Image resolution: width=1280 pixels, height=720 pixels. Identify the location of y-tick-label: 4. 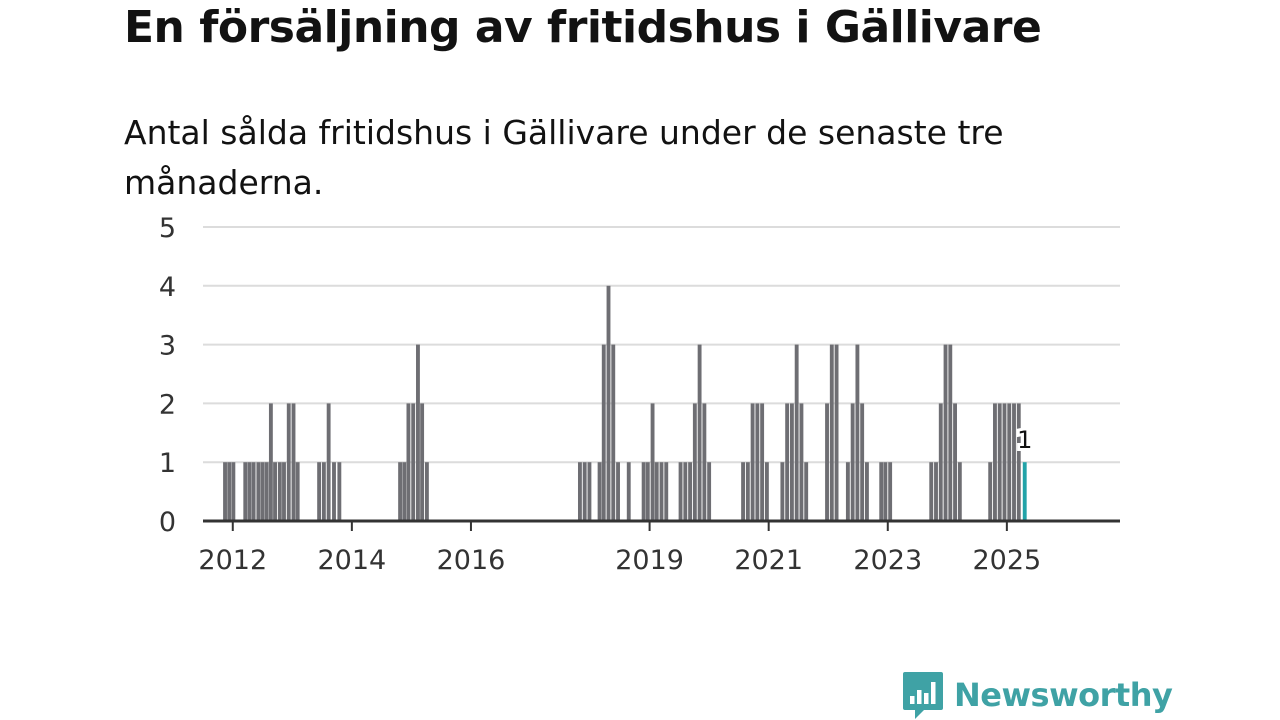
(167, 287).